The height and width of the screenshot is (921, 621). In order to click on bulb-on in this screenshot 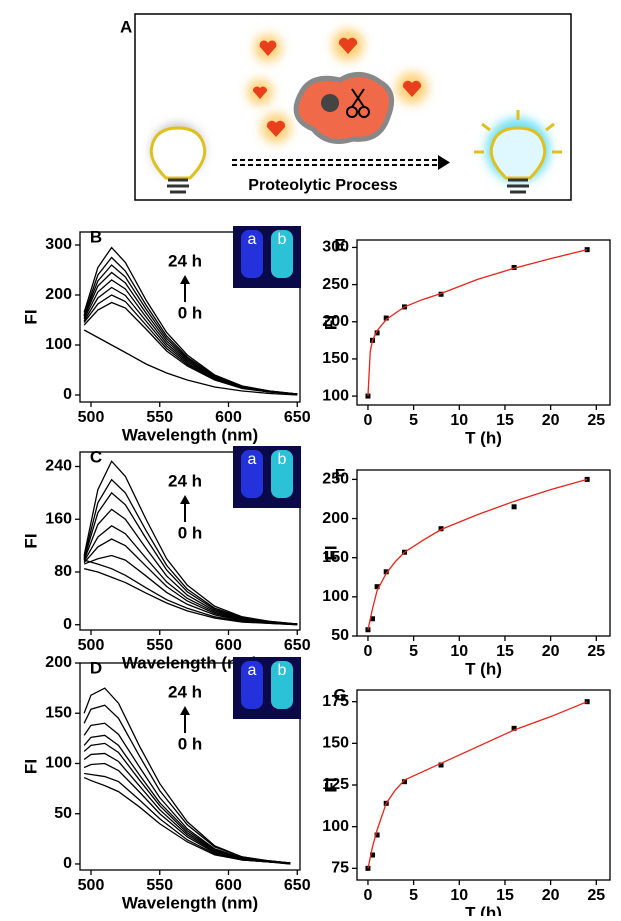, I will do `click(518, 152)`.